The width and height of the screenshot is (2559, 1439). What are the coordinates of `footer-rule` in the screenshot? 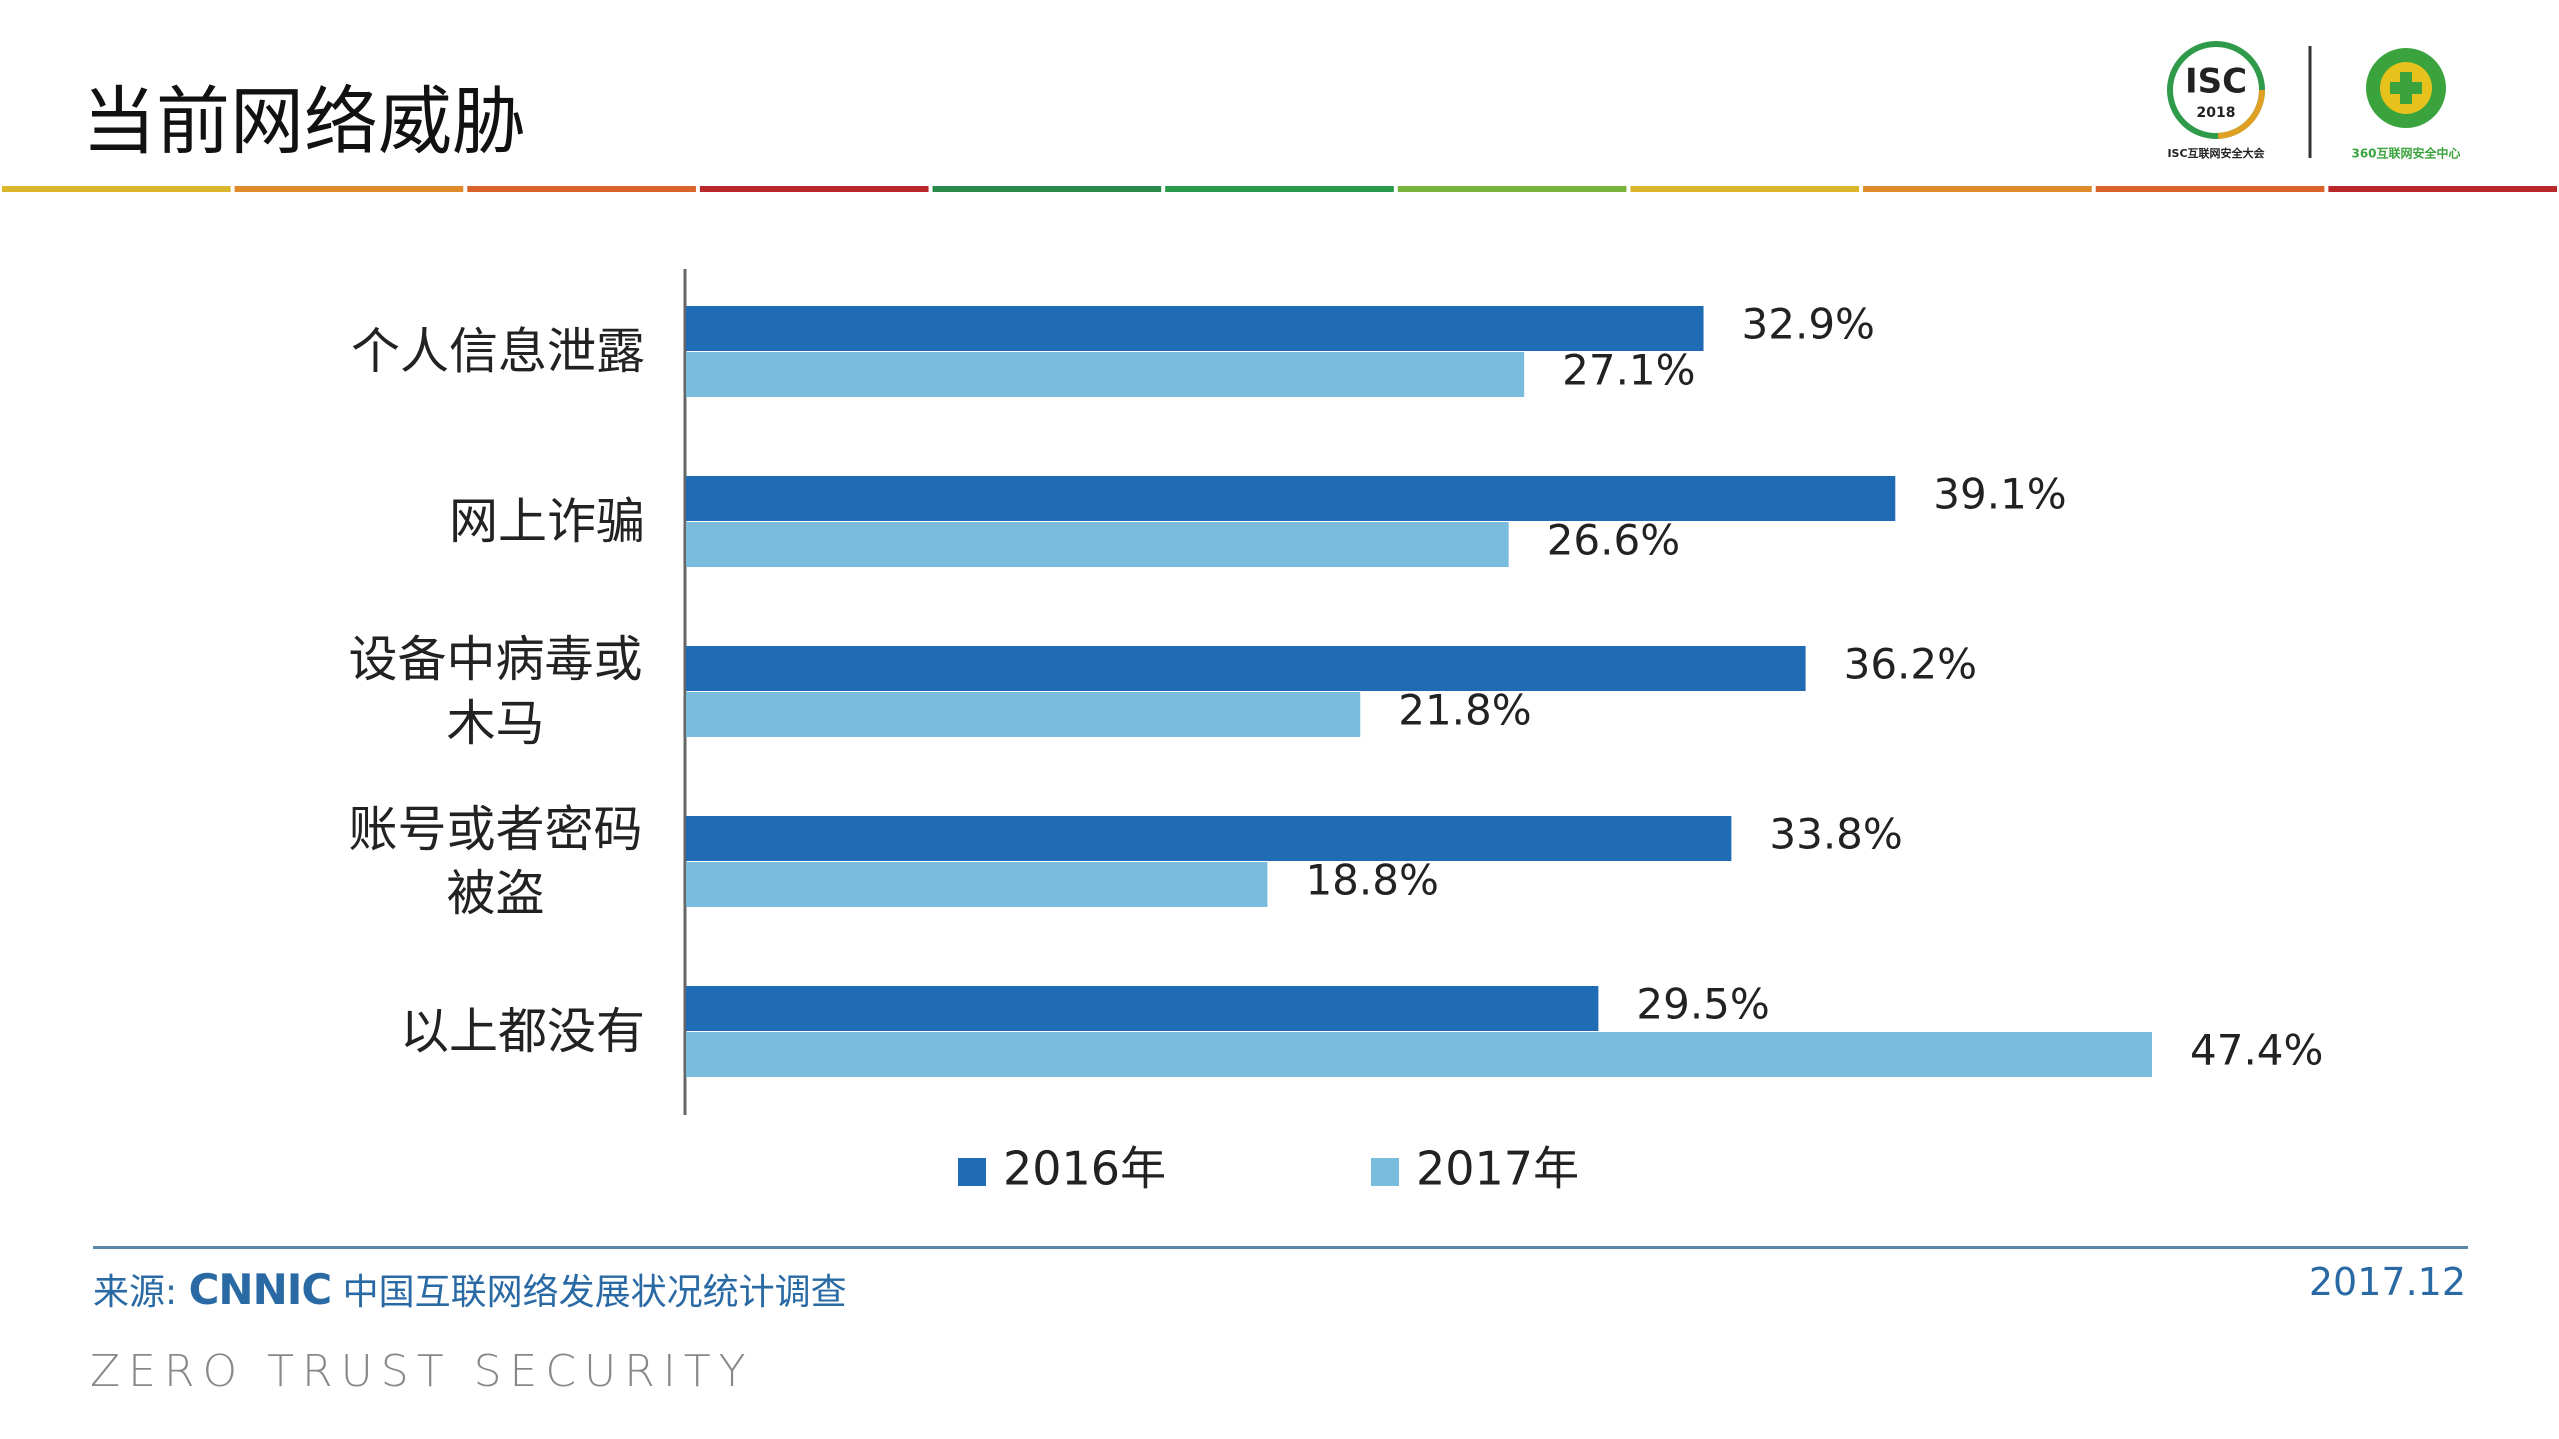 It's located at (1280, 1247).